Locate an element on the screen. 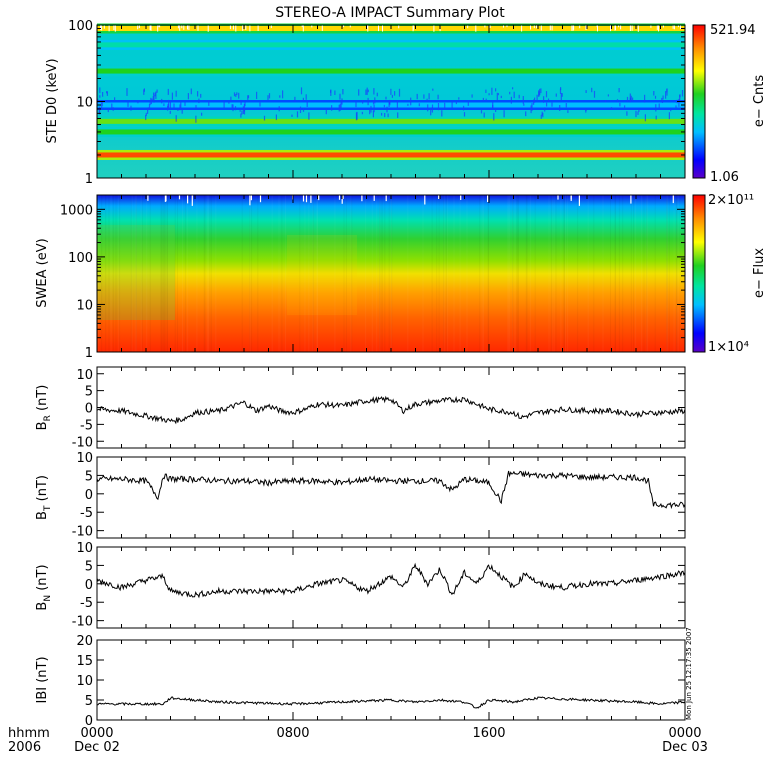 This screenshot has width=780, height=780. br-ylabel-sub: R is located at coordinates (48, 418).